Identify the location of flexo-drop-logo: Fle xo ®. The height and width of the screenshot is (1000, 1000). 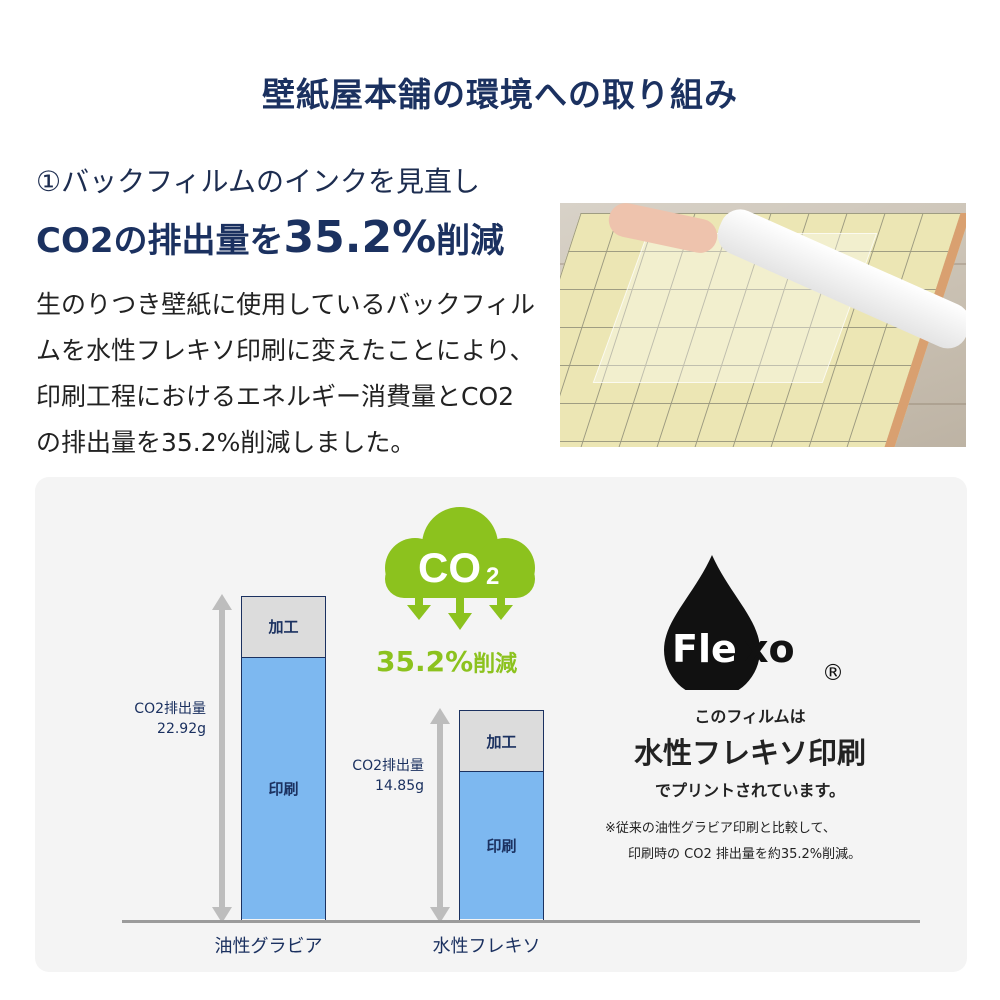
(754, 622).